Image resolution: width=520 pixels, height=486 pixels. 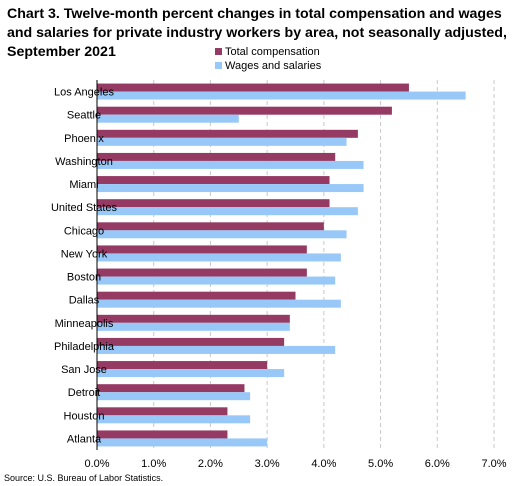 What do you see at coordinates (84, 478) in the screenshot?
I see `source-note: Source: U.S. Bureau of Labor Statistics.` at bounding box center [84, 478].